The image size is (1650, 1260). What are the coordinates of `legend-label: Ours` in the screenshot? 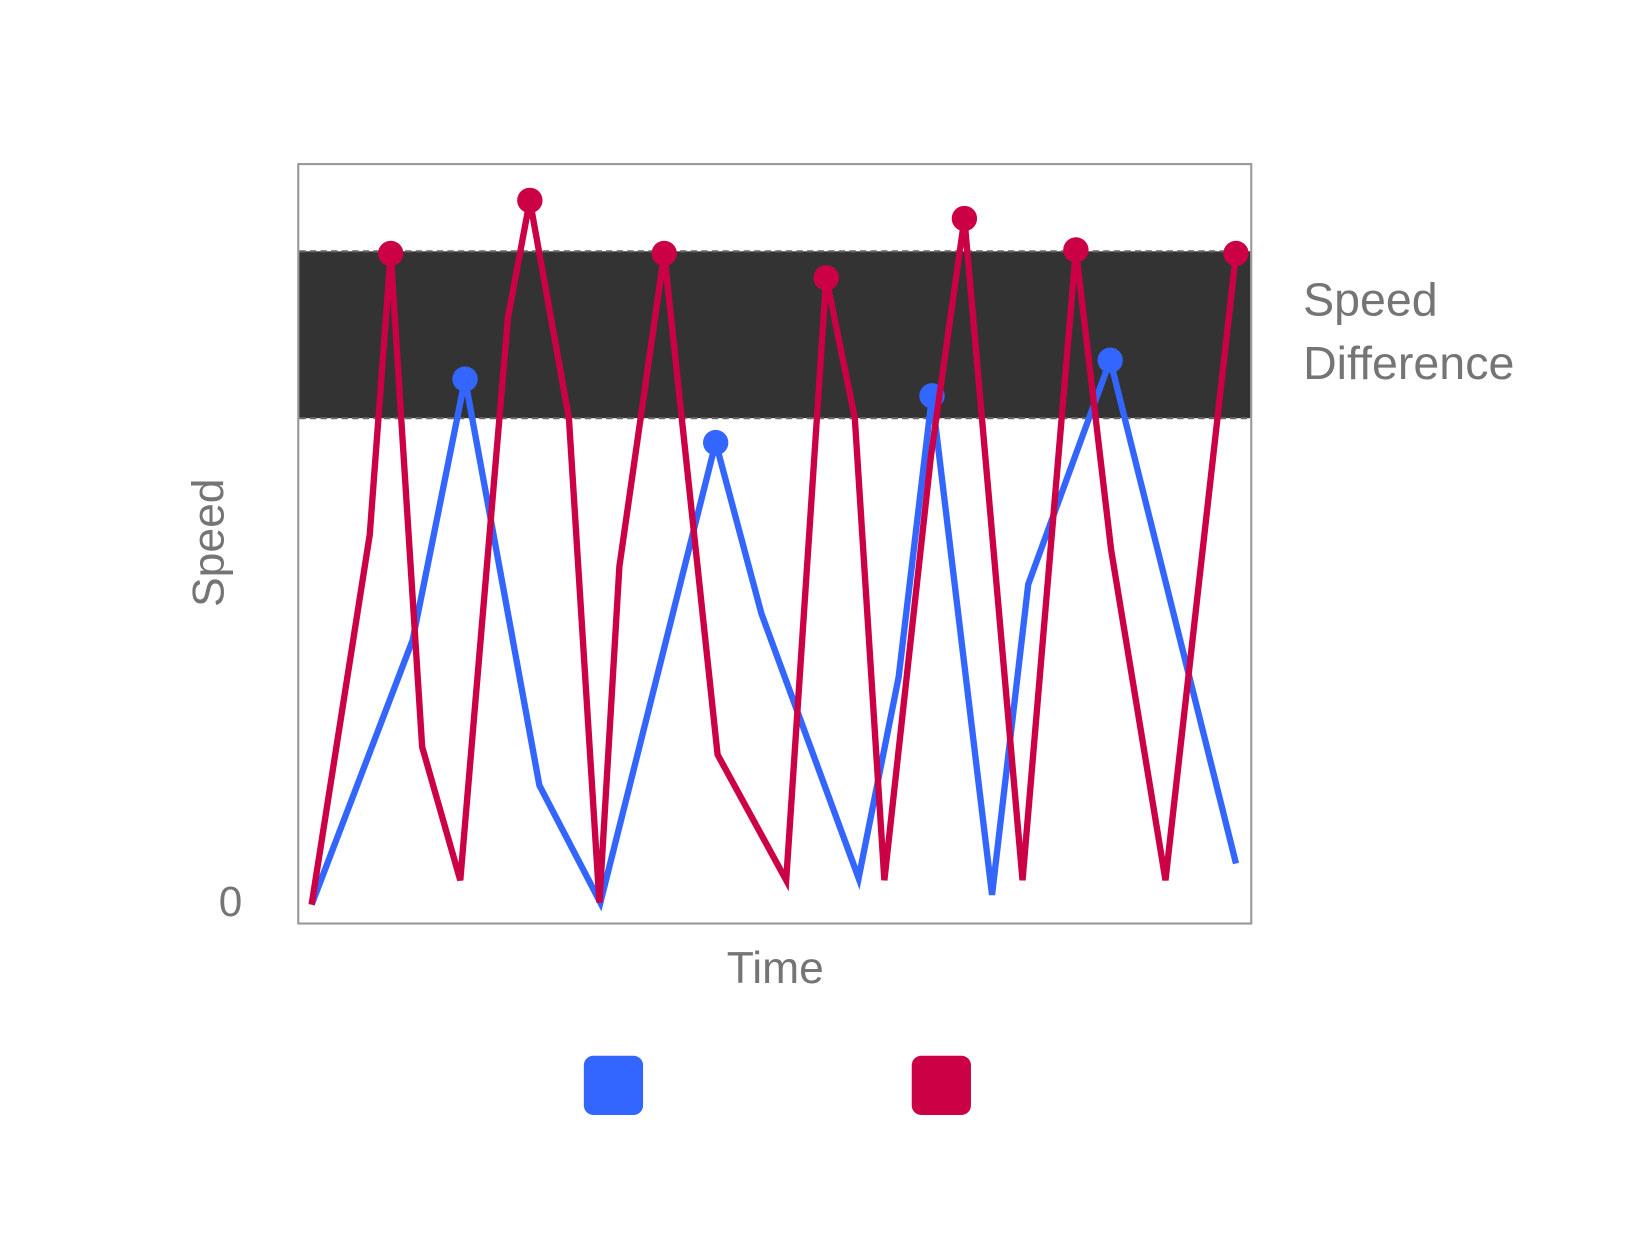 It's located at (729, 1082).